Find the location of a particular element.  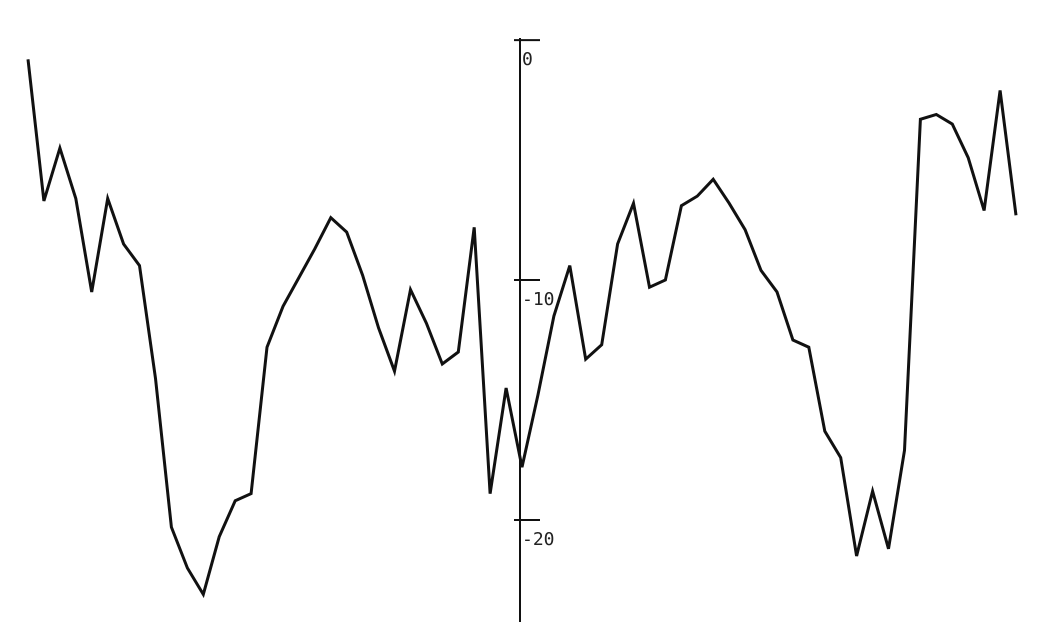

y-tick-label: -20 is located at coordinates (538, 539).